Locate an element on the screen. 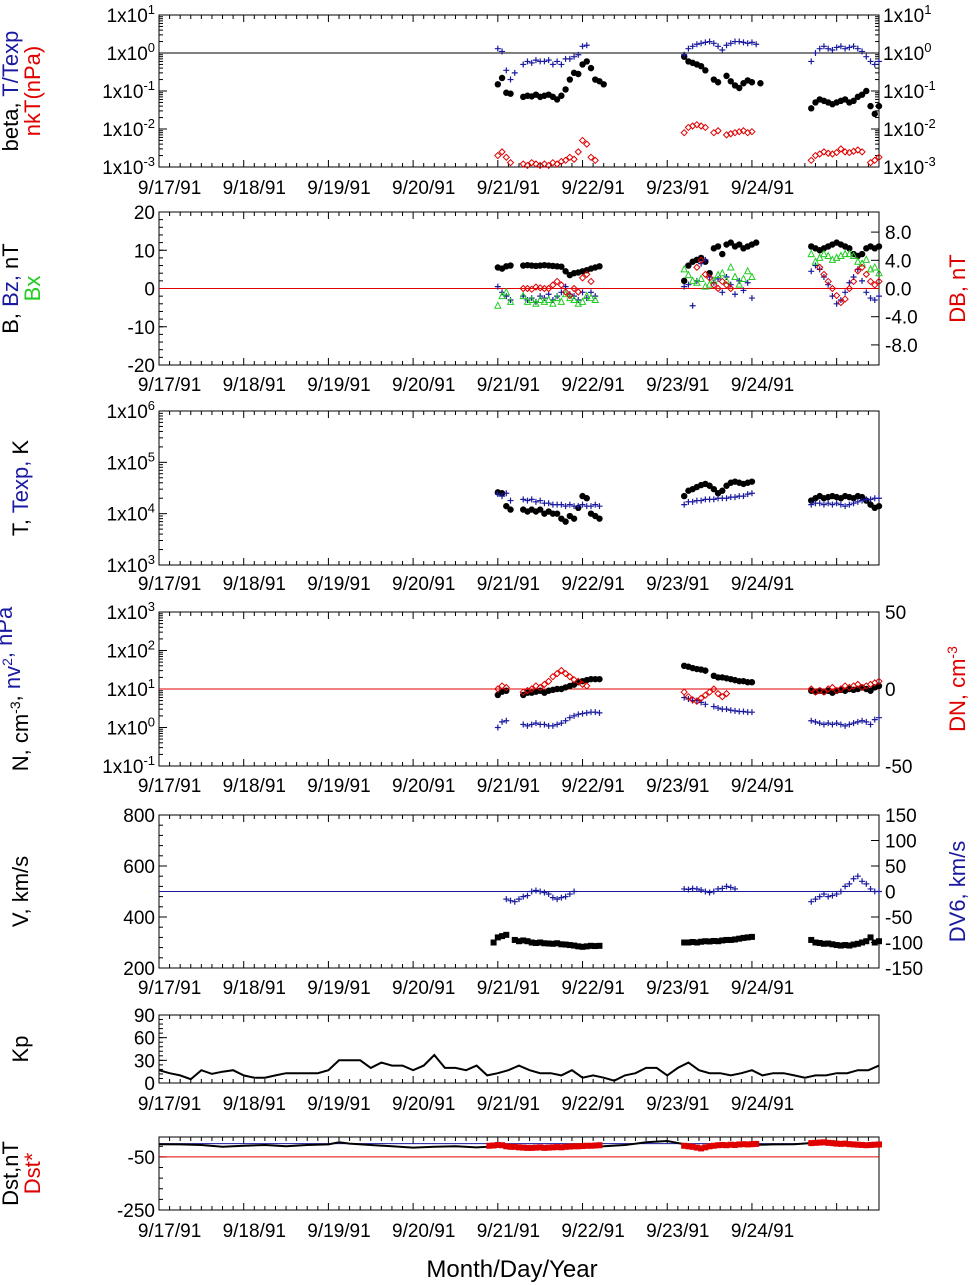 The height and width of the screenshot is (1285, 977). date-tick-label: 9/20/91 is located at coordinates (423, 188).